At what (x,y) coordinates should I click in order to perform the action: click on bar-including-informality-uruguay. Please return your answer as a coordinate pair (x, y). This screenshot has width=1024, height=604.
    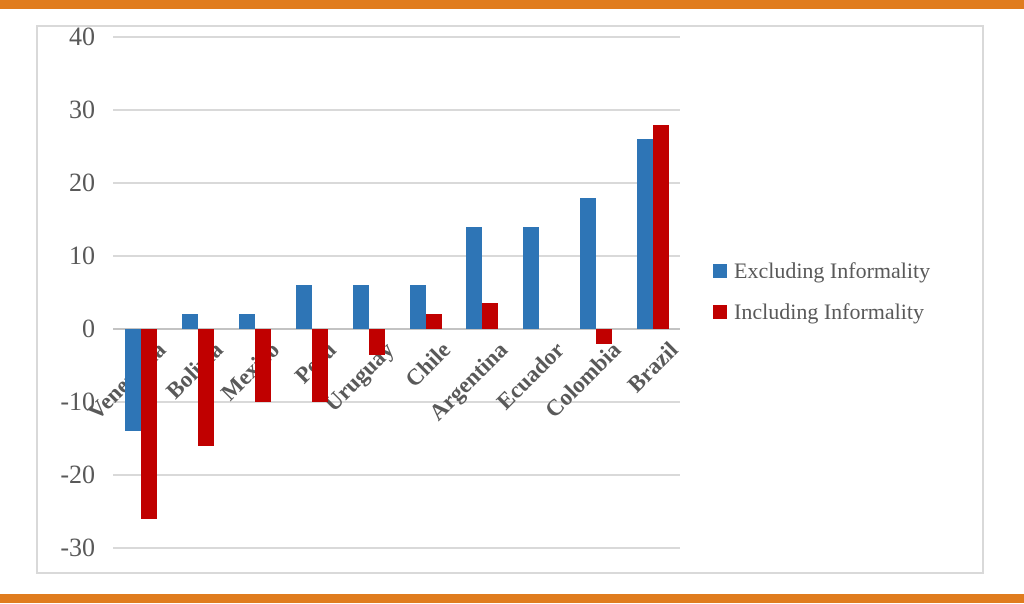
    Looking at the image, I should click on (376, 342).